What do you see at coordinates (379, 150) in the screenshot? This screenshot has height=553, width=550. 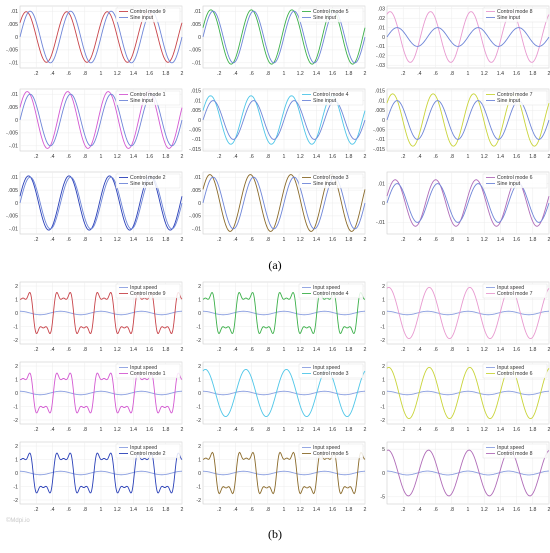 I see `y-tick-label: -.015` at bounding box center [379, 150].